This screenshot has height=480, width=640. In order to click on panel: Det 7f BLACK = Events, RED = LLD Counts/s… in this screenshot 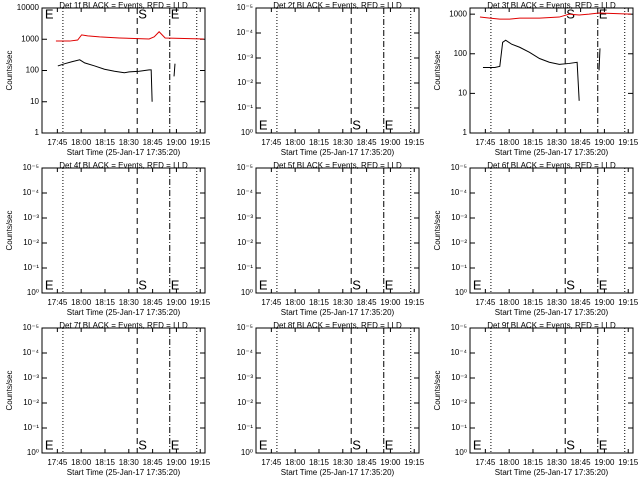, I will do `click(108, 399)`.